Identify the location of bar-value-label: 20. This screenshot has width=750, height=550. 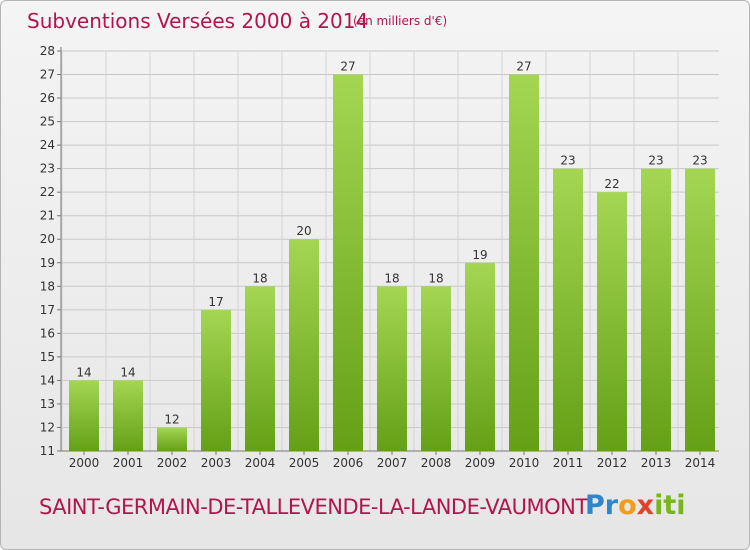
(303, 231).